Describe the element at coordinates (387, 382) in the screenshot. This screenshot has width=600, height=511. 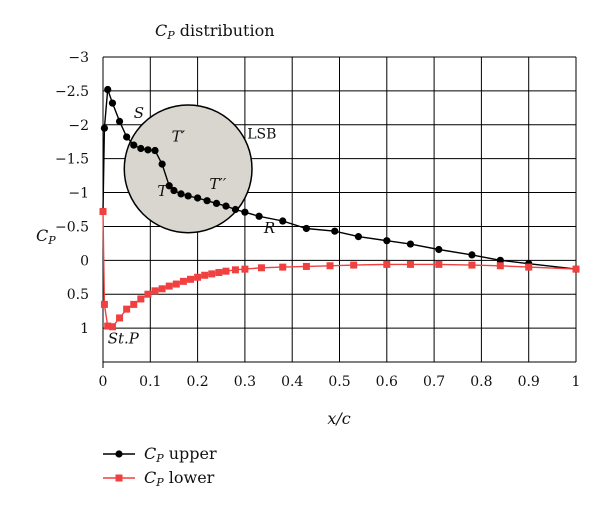
I see `x-tick-label: 0.6` at that location.